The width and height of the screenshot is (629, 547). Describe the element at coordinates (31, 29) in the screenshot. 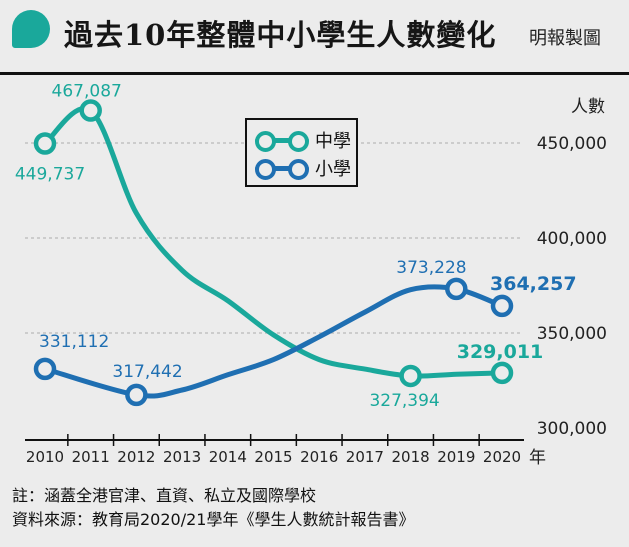

I see `speech-bubble-icon` at that location.